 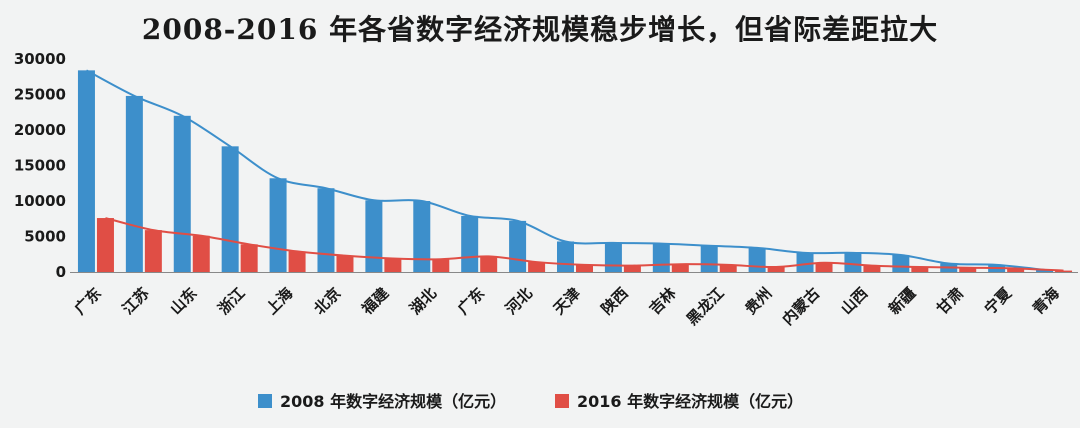 I want to click on x-tick-label: 福建, so click(x=375, y=300).